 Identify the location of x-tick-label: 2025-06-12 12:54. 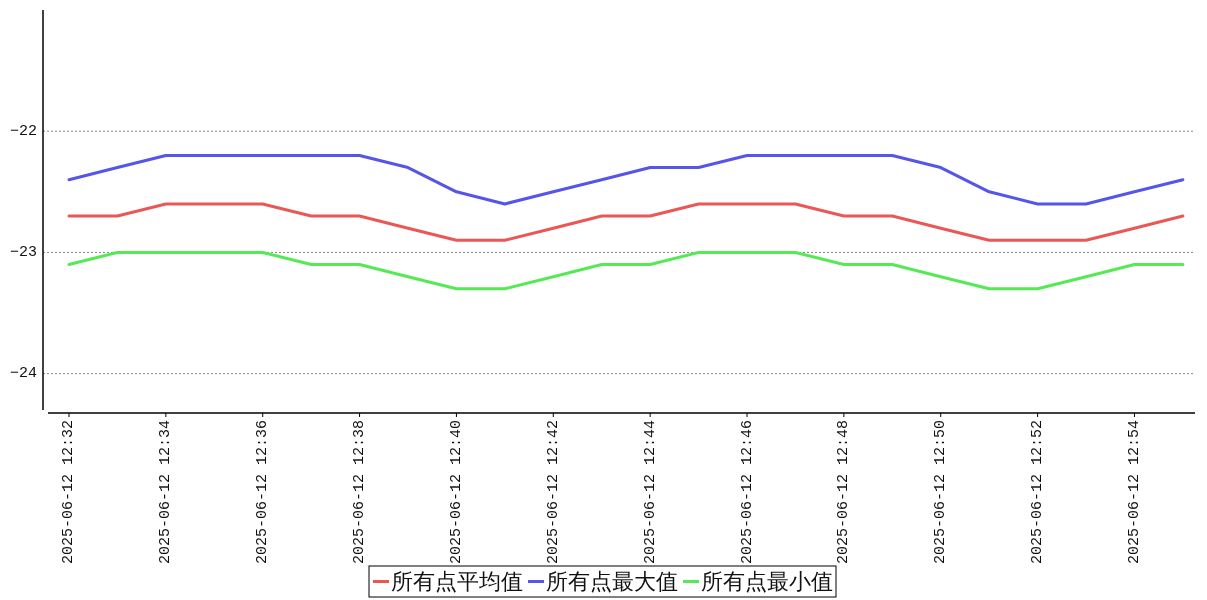
(1134, 492).